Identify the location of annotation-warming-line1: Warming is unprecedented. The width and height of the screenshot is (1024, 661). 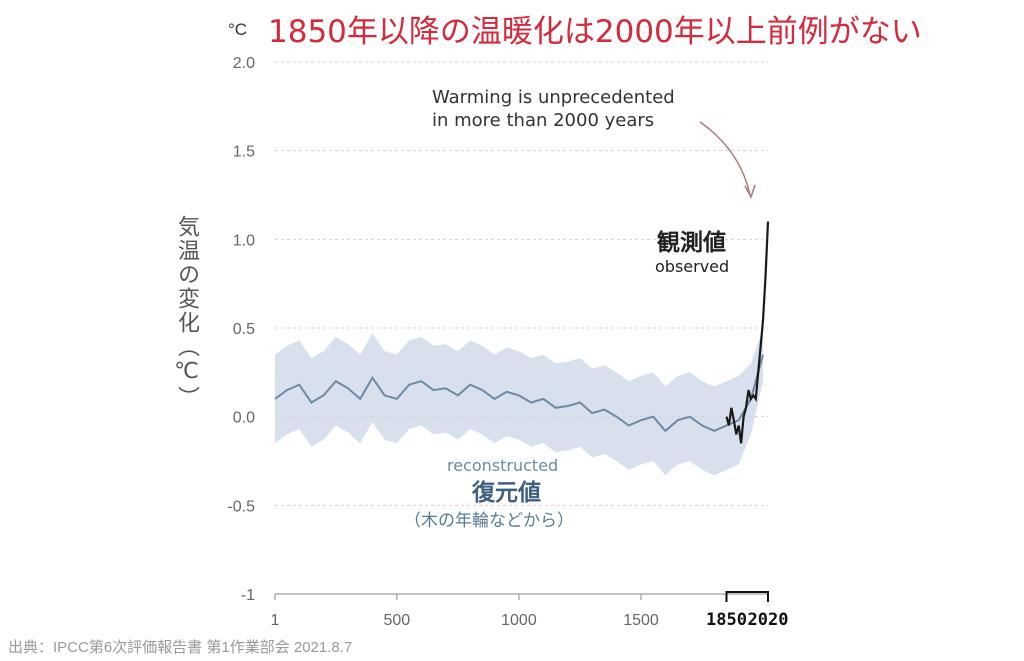
(553, 97).